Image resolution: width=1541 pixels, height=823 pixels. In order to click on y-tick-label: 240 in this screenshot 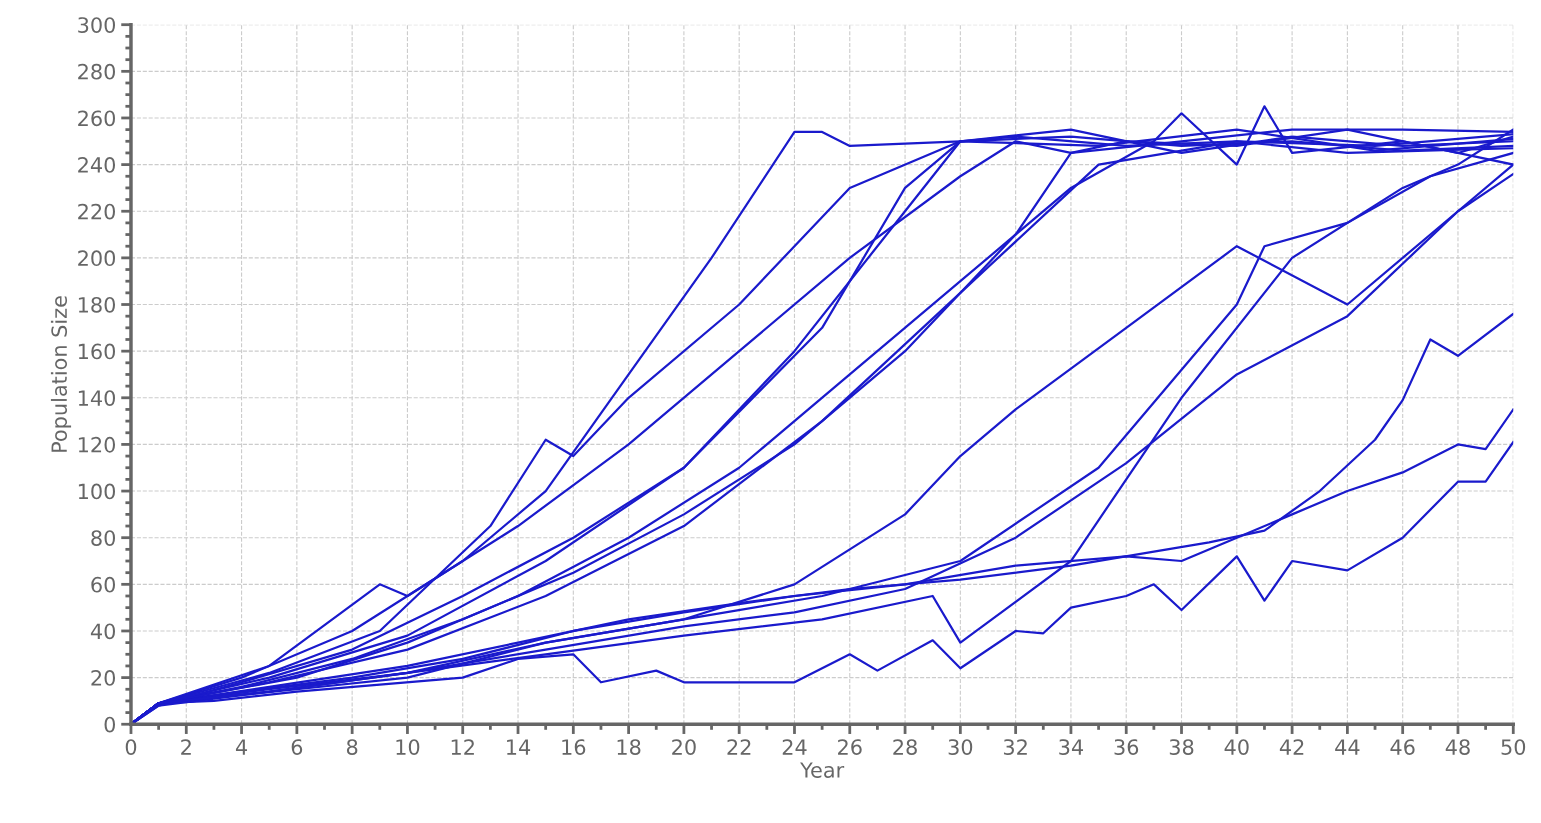, I will do `click(97, 165)`.